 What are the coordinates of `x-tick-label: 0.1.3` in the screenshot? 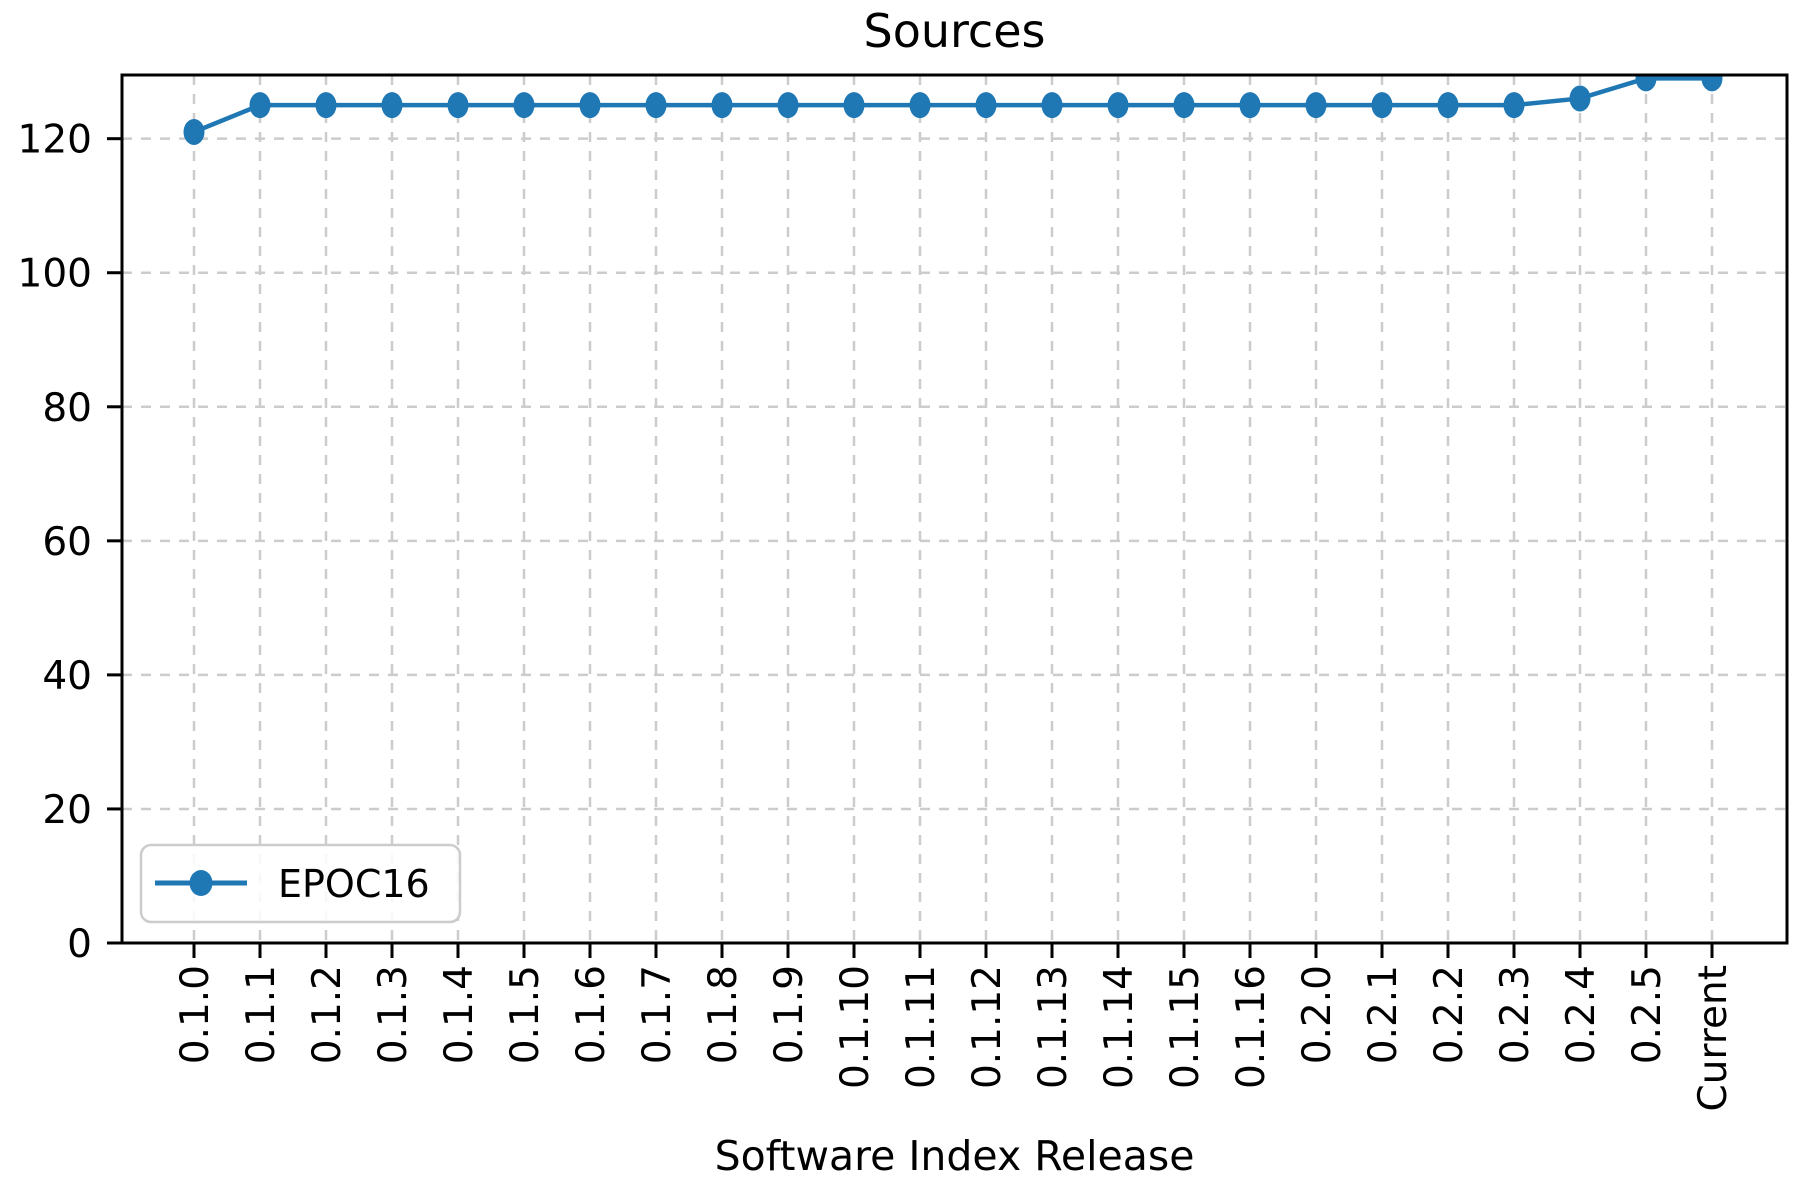 It's located at (393, 1014).